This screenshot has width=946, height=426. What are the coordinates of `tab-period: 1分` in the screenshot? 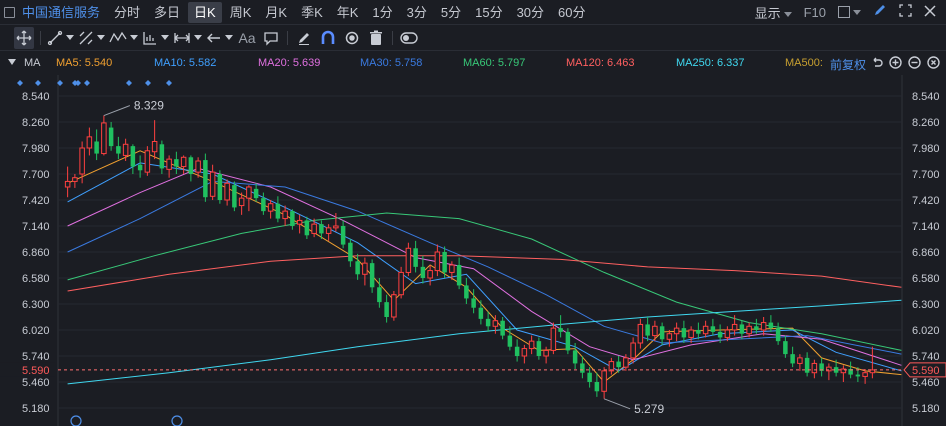 It's located at (382, 12).